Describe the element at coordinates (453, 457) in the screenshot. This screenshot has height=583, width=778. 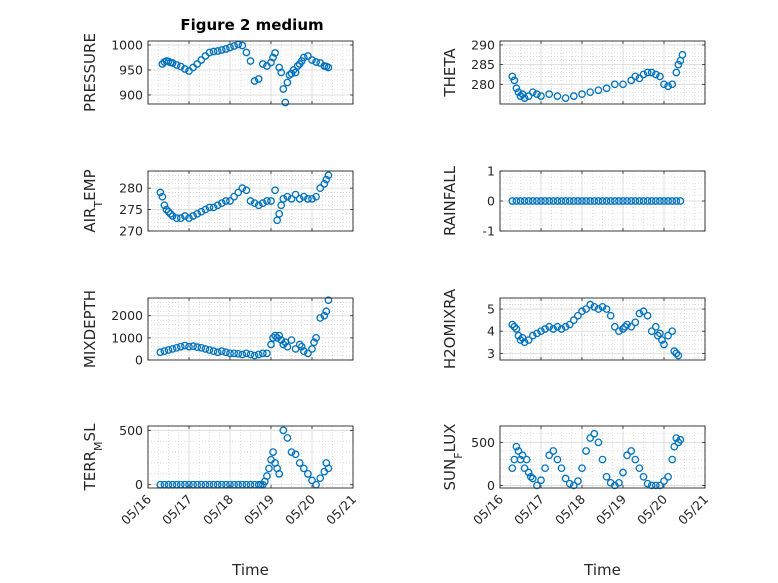
I see `y-axis-label: SUNFLUX` at that location.